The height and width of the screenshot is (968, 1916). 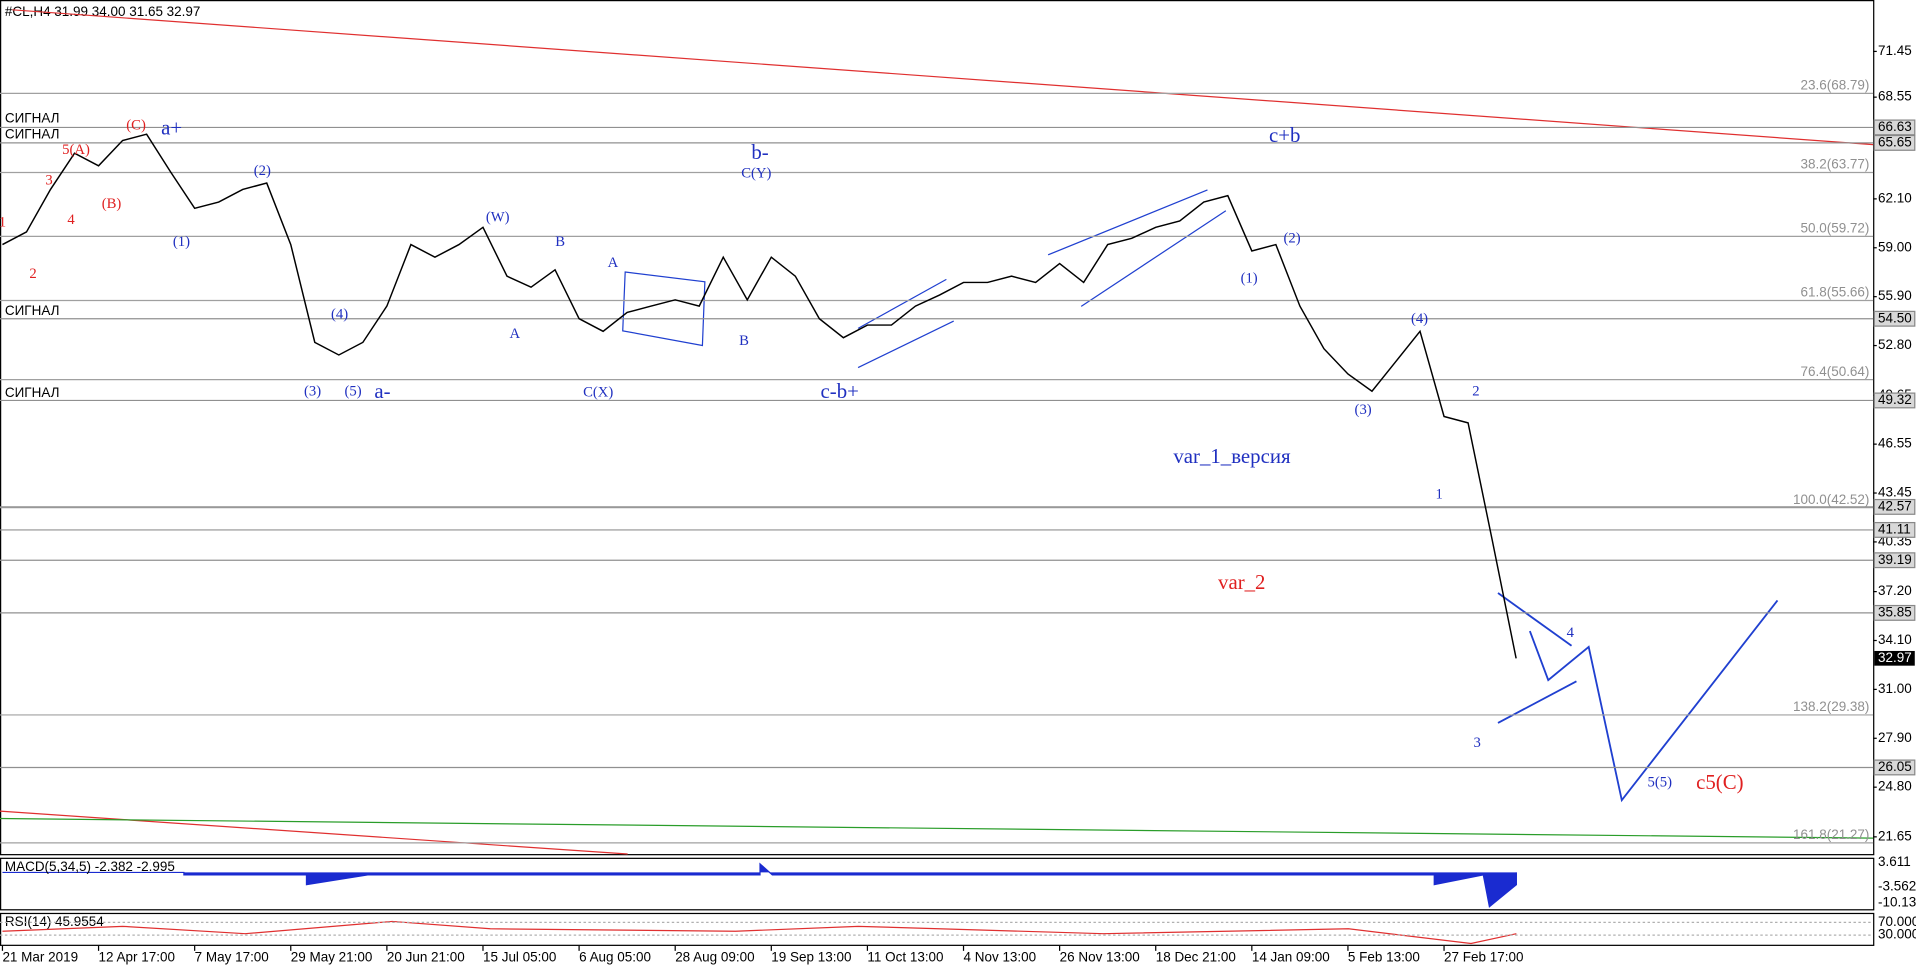 What do you see at coordinates (1660, 782) in the screenshot?
I see `wave-label: 5(5)` at bounding box center [1660, 782].